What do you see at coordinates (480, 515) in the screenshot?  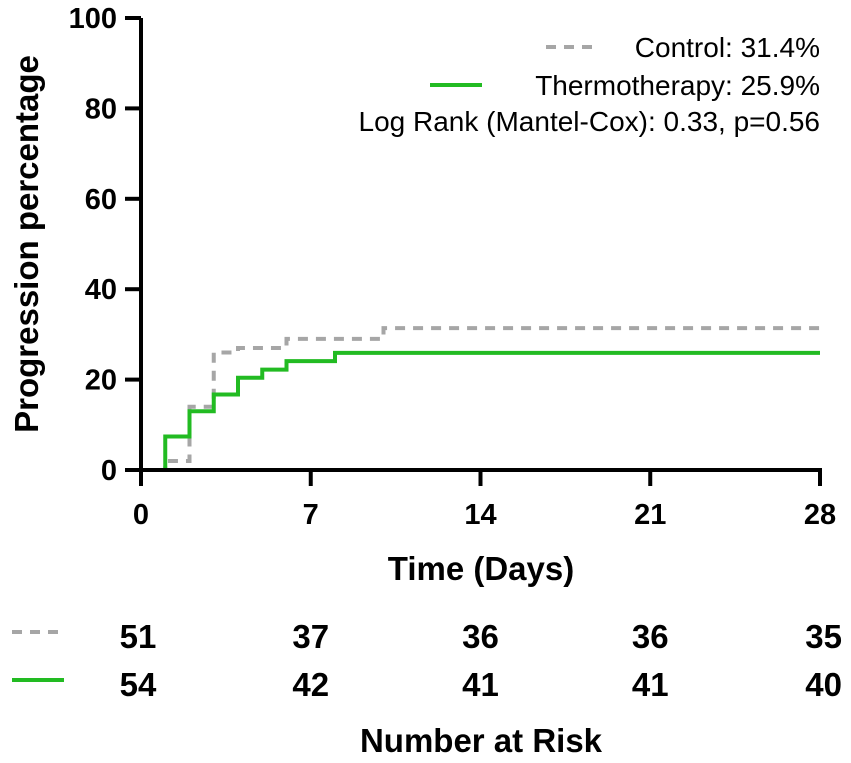 I see `x-tick-label: 14` at bounding box center [480, 515].